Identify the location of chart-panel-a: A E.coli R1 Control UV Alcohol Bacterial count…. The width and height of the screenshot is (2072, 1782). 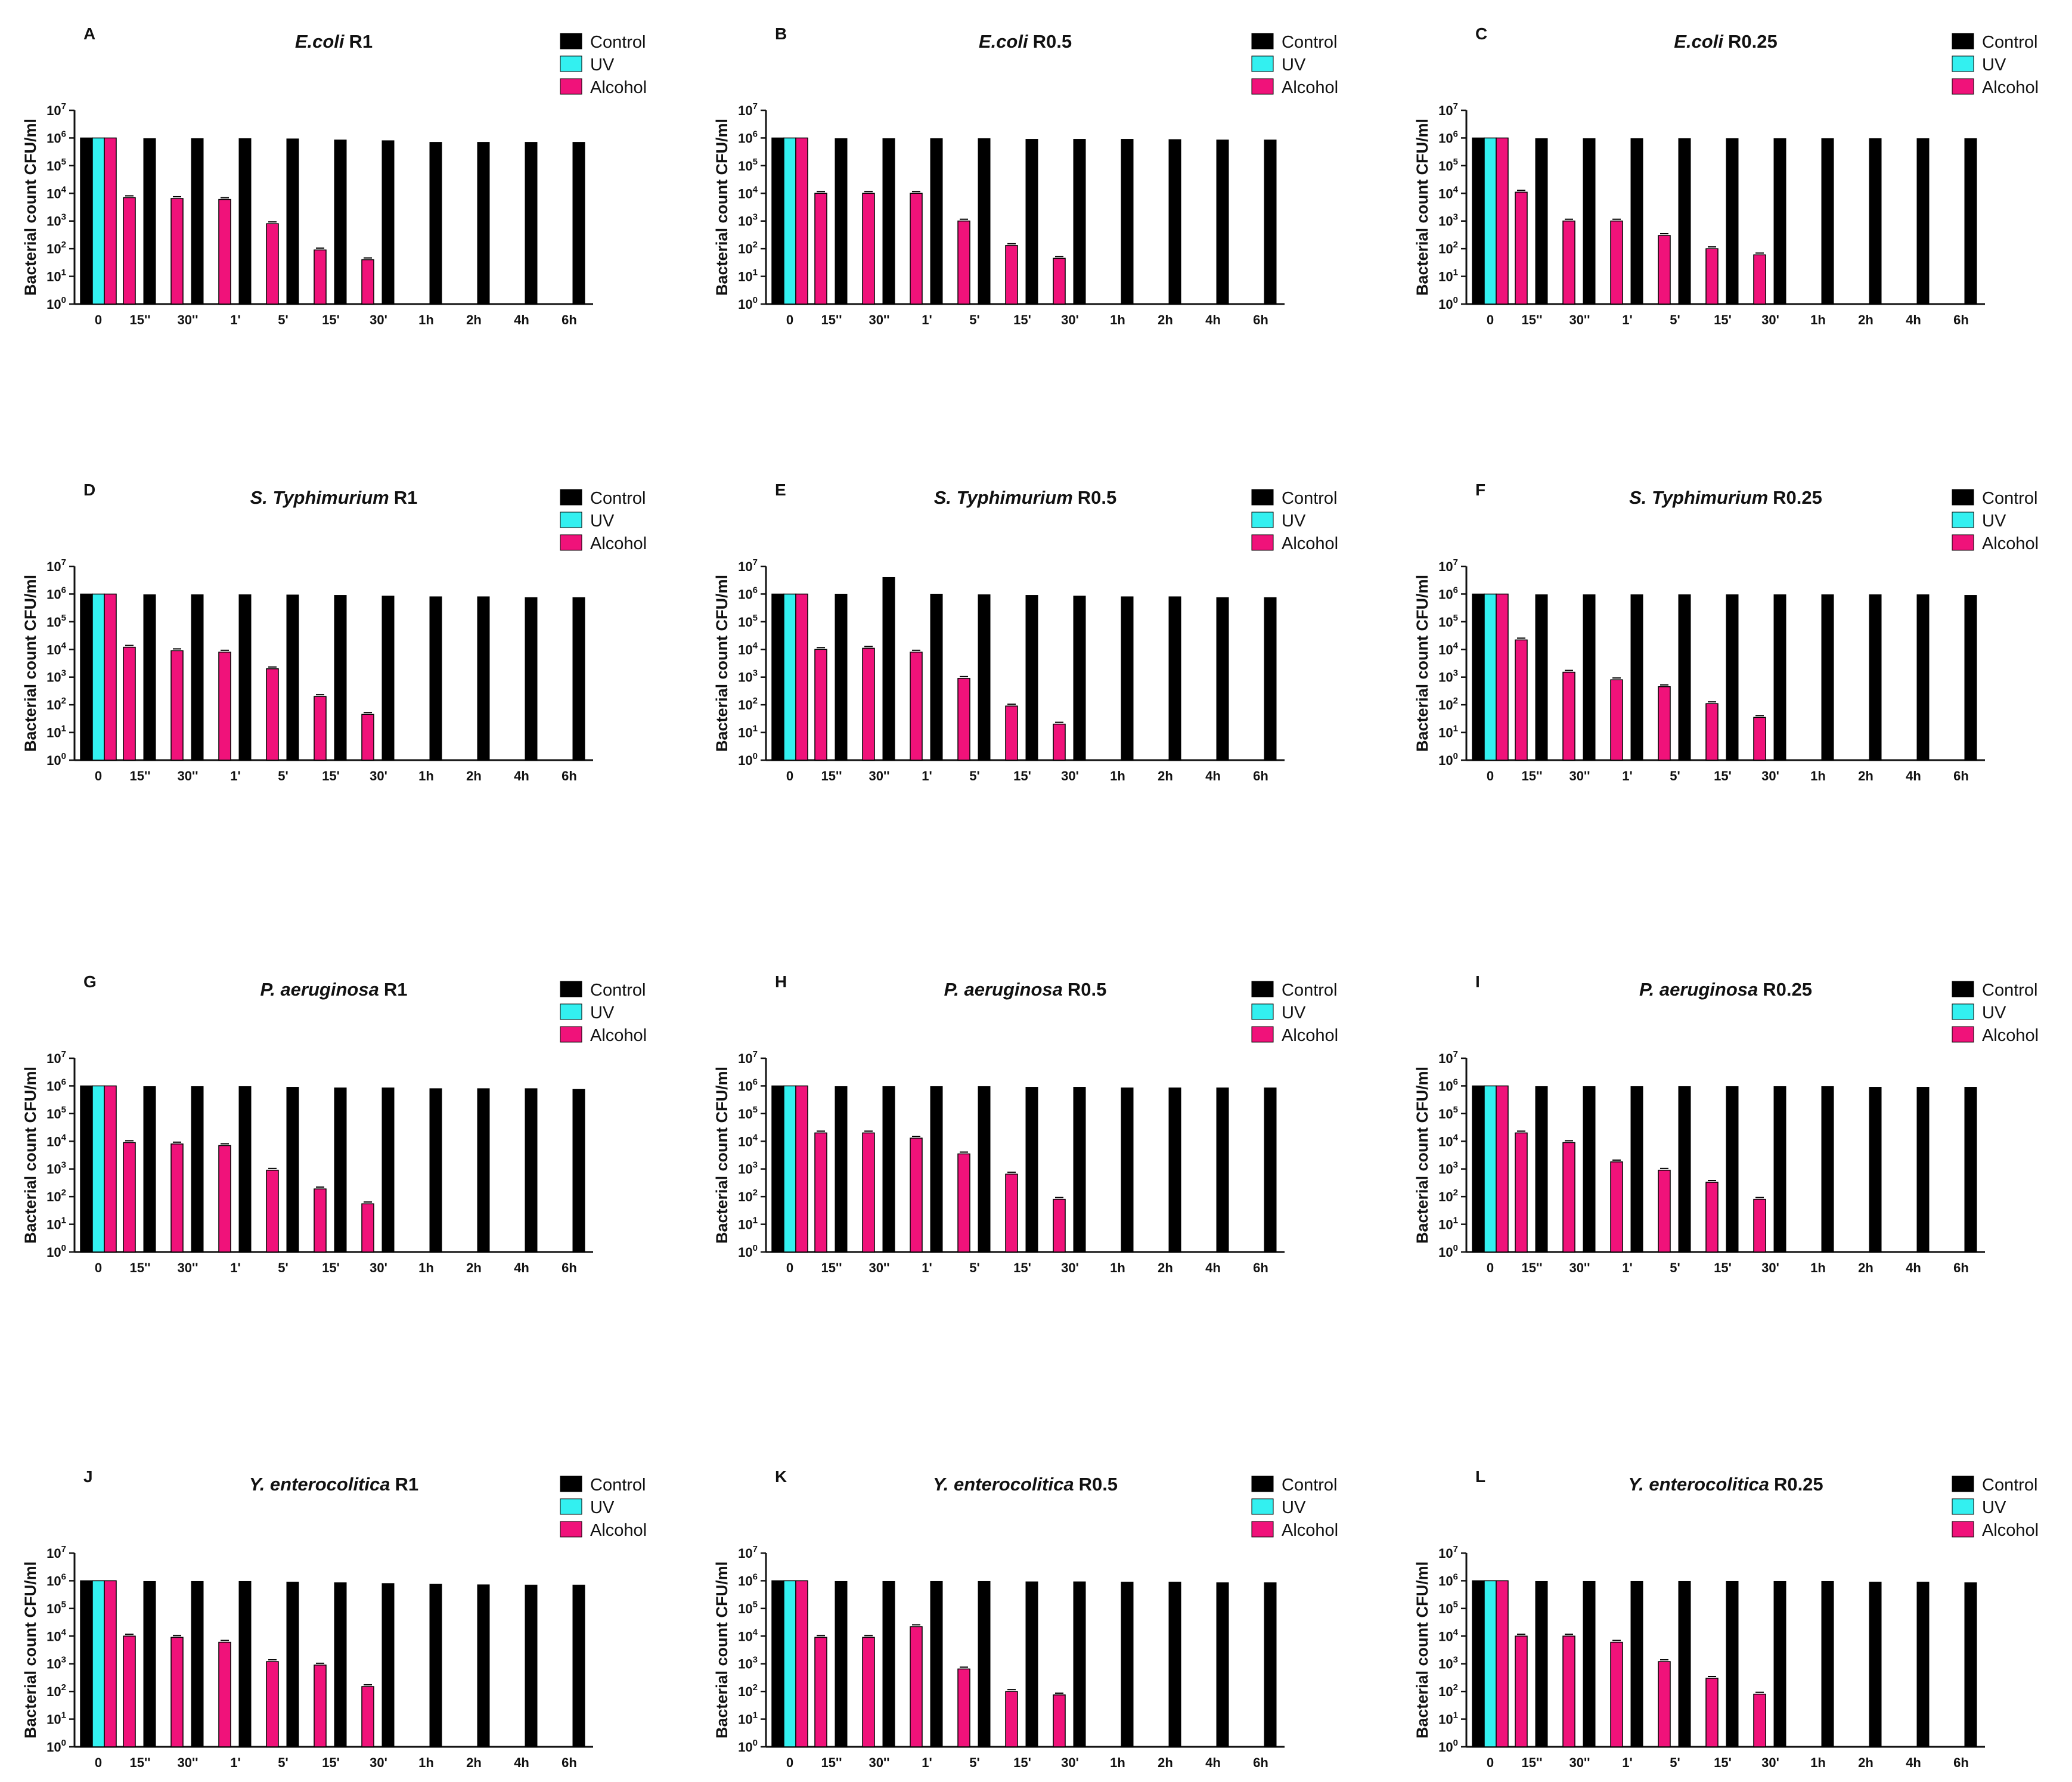
(334, 175).